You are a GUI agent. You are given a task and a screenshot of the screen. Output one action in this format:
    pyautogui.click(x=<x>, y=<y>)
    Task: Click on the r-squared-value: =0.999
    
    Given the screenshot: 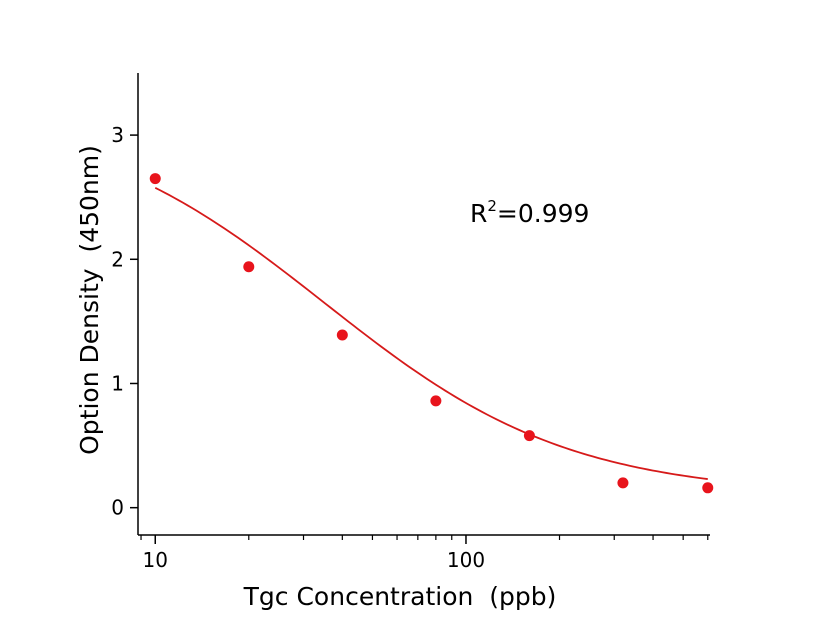 What is the action you would take?
    pyautogui.click(x=543, y=213)
    